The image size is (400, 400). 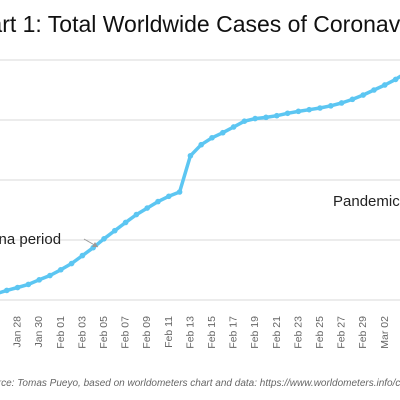 I want to click on x-tick-label: Feb 05, so click(x=104, y=332).